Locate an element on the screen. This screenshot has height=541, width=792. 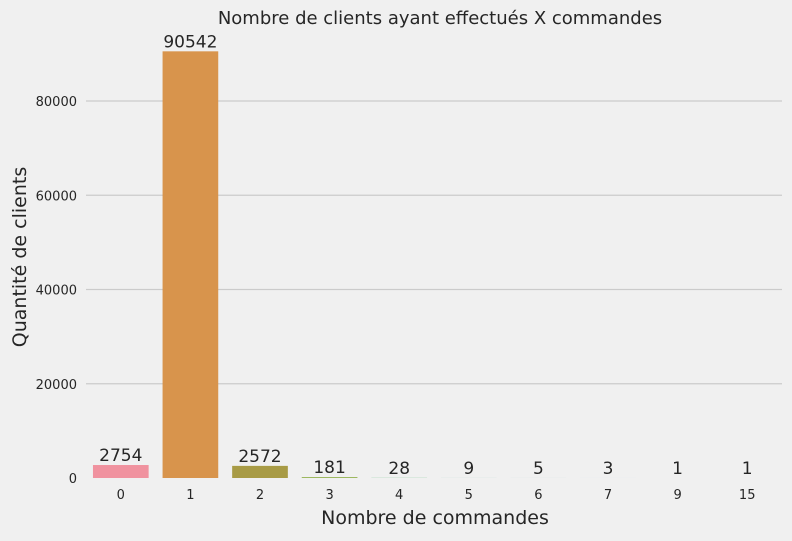
data-label-7: 3 is located at coordinates (608, 469).